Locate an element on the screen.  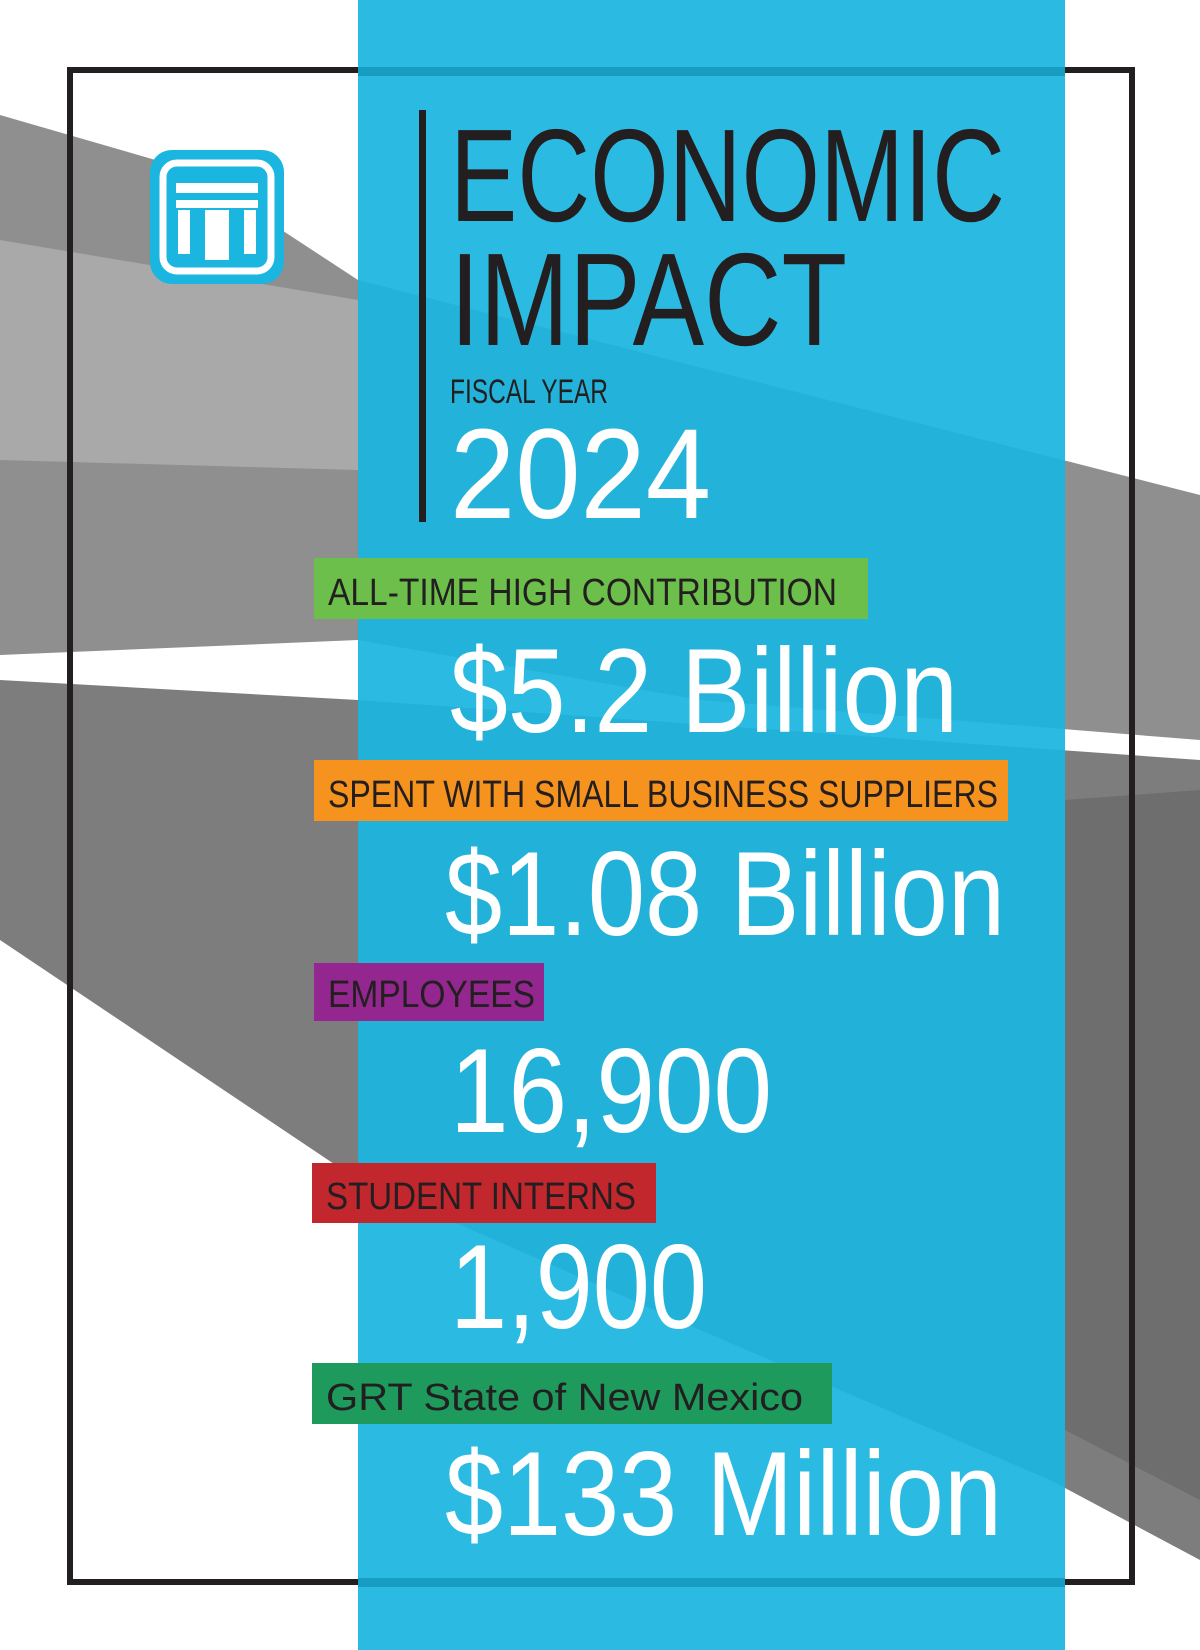
title-line: IMPACT is located at coordinates (648, 299).